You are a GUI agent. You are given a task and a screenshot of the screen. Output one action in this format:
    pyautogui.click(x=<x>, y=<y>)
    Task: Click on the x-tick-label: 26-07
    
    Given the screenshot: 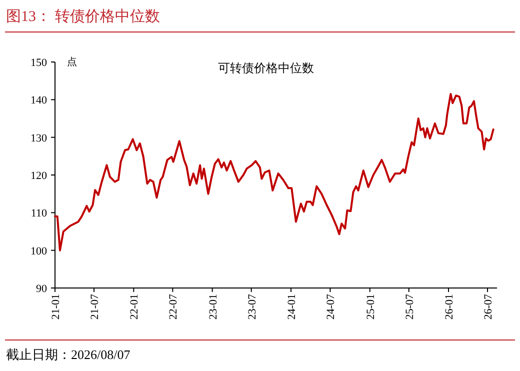 What is the action you would take?
    pyautogui.click(x=488, y=307)
    